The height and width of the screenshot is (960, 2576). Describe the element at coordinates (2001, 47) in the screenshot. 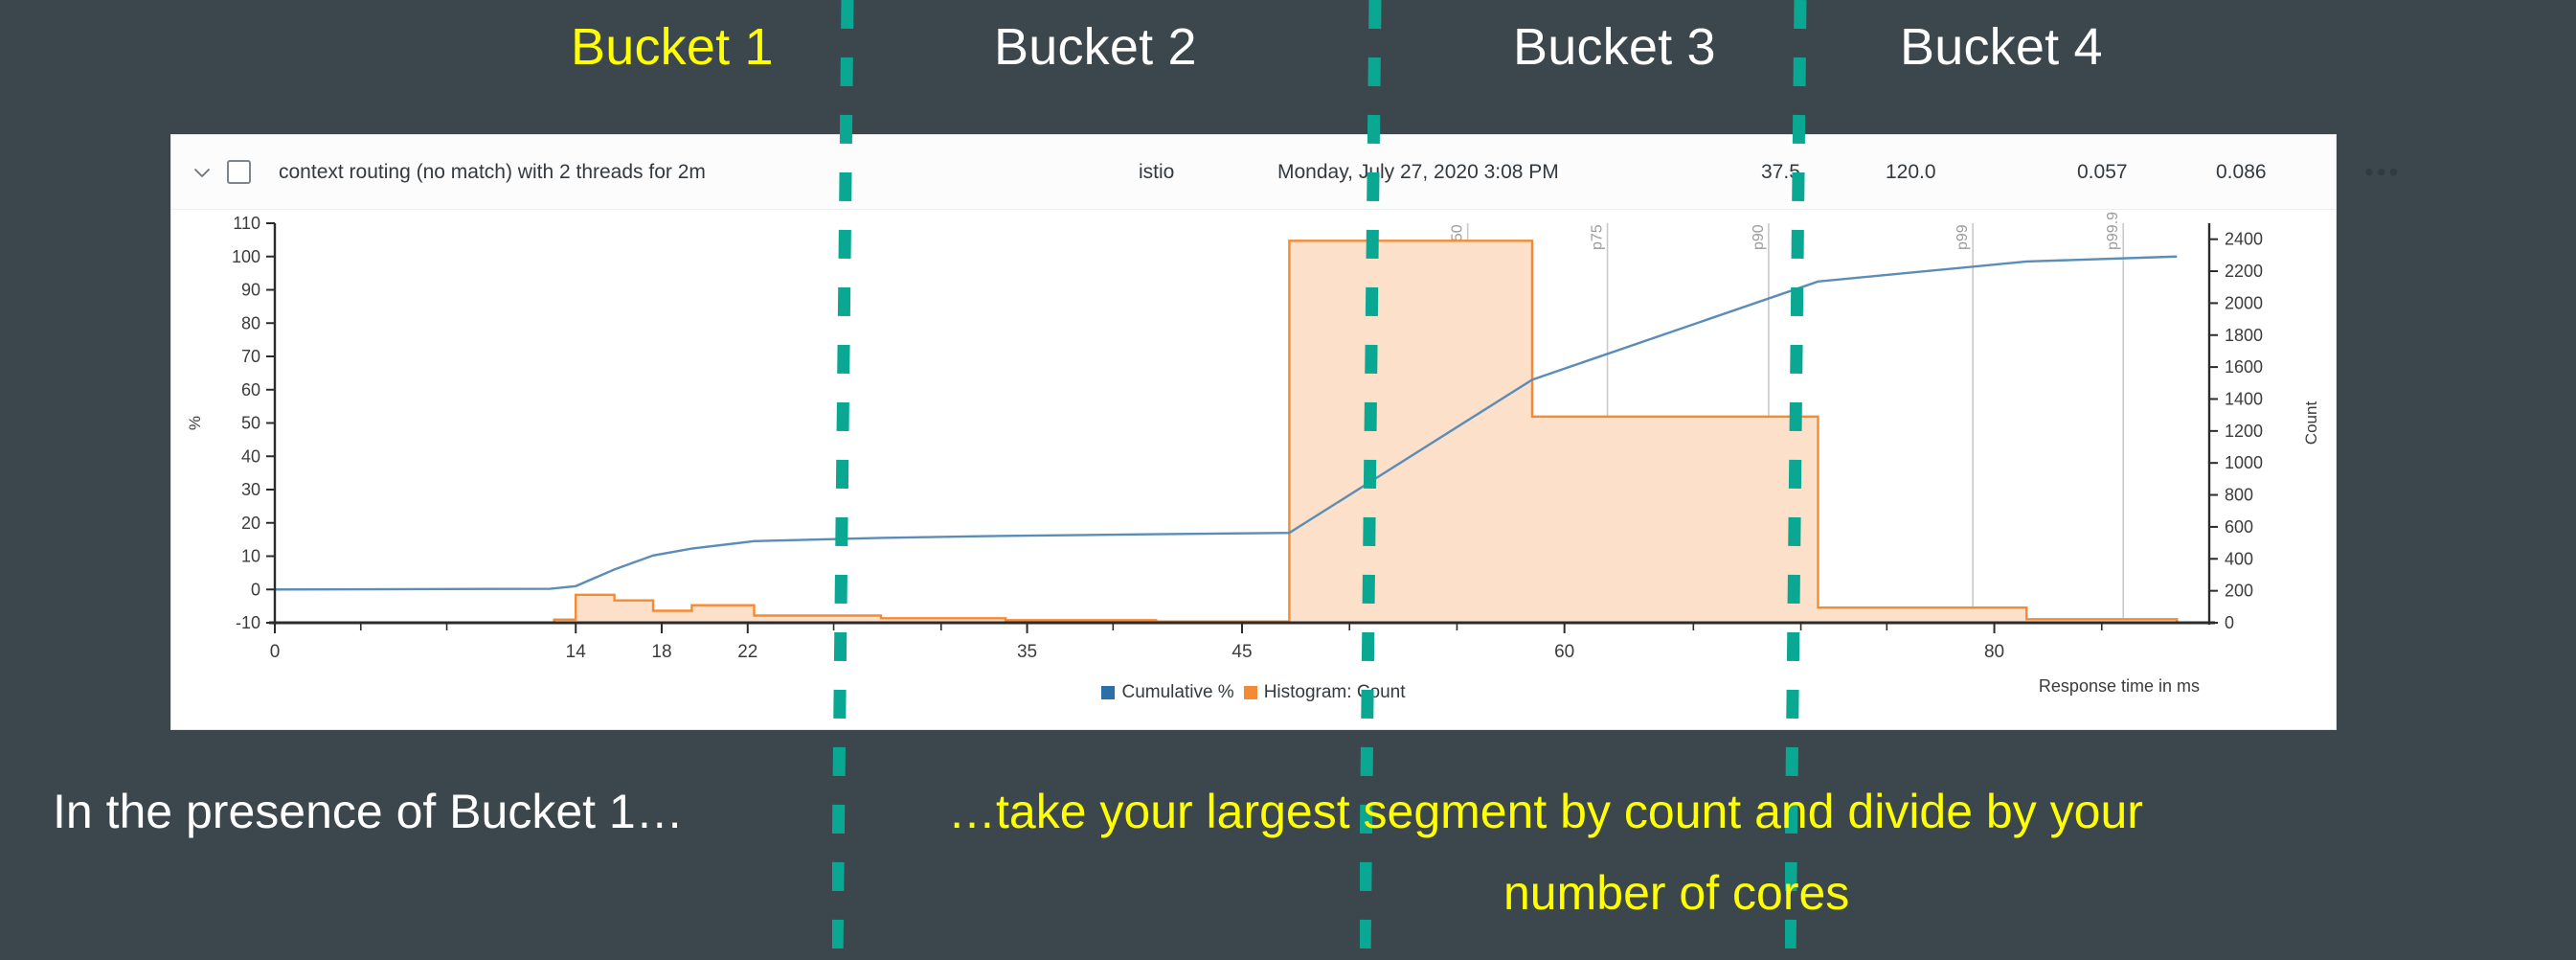

I see `bucket-label-4: Bucket 4` at that location.